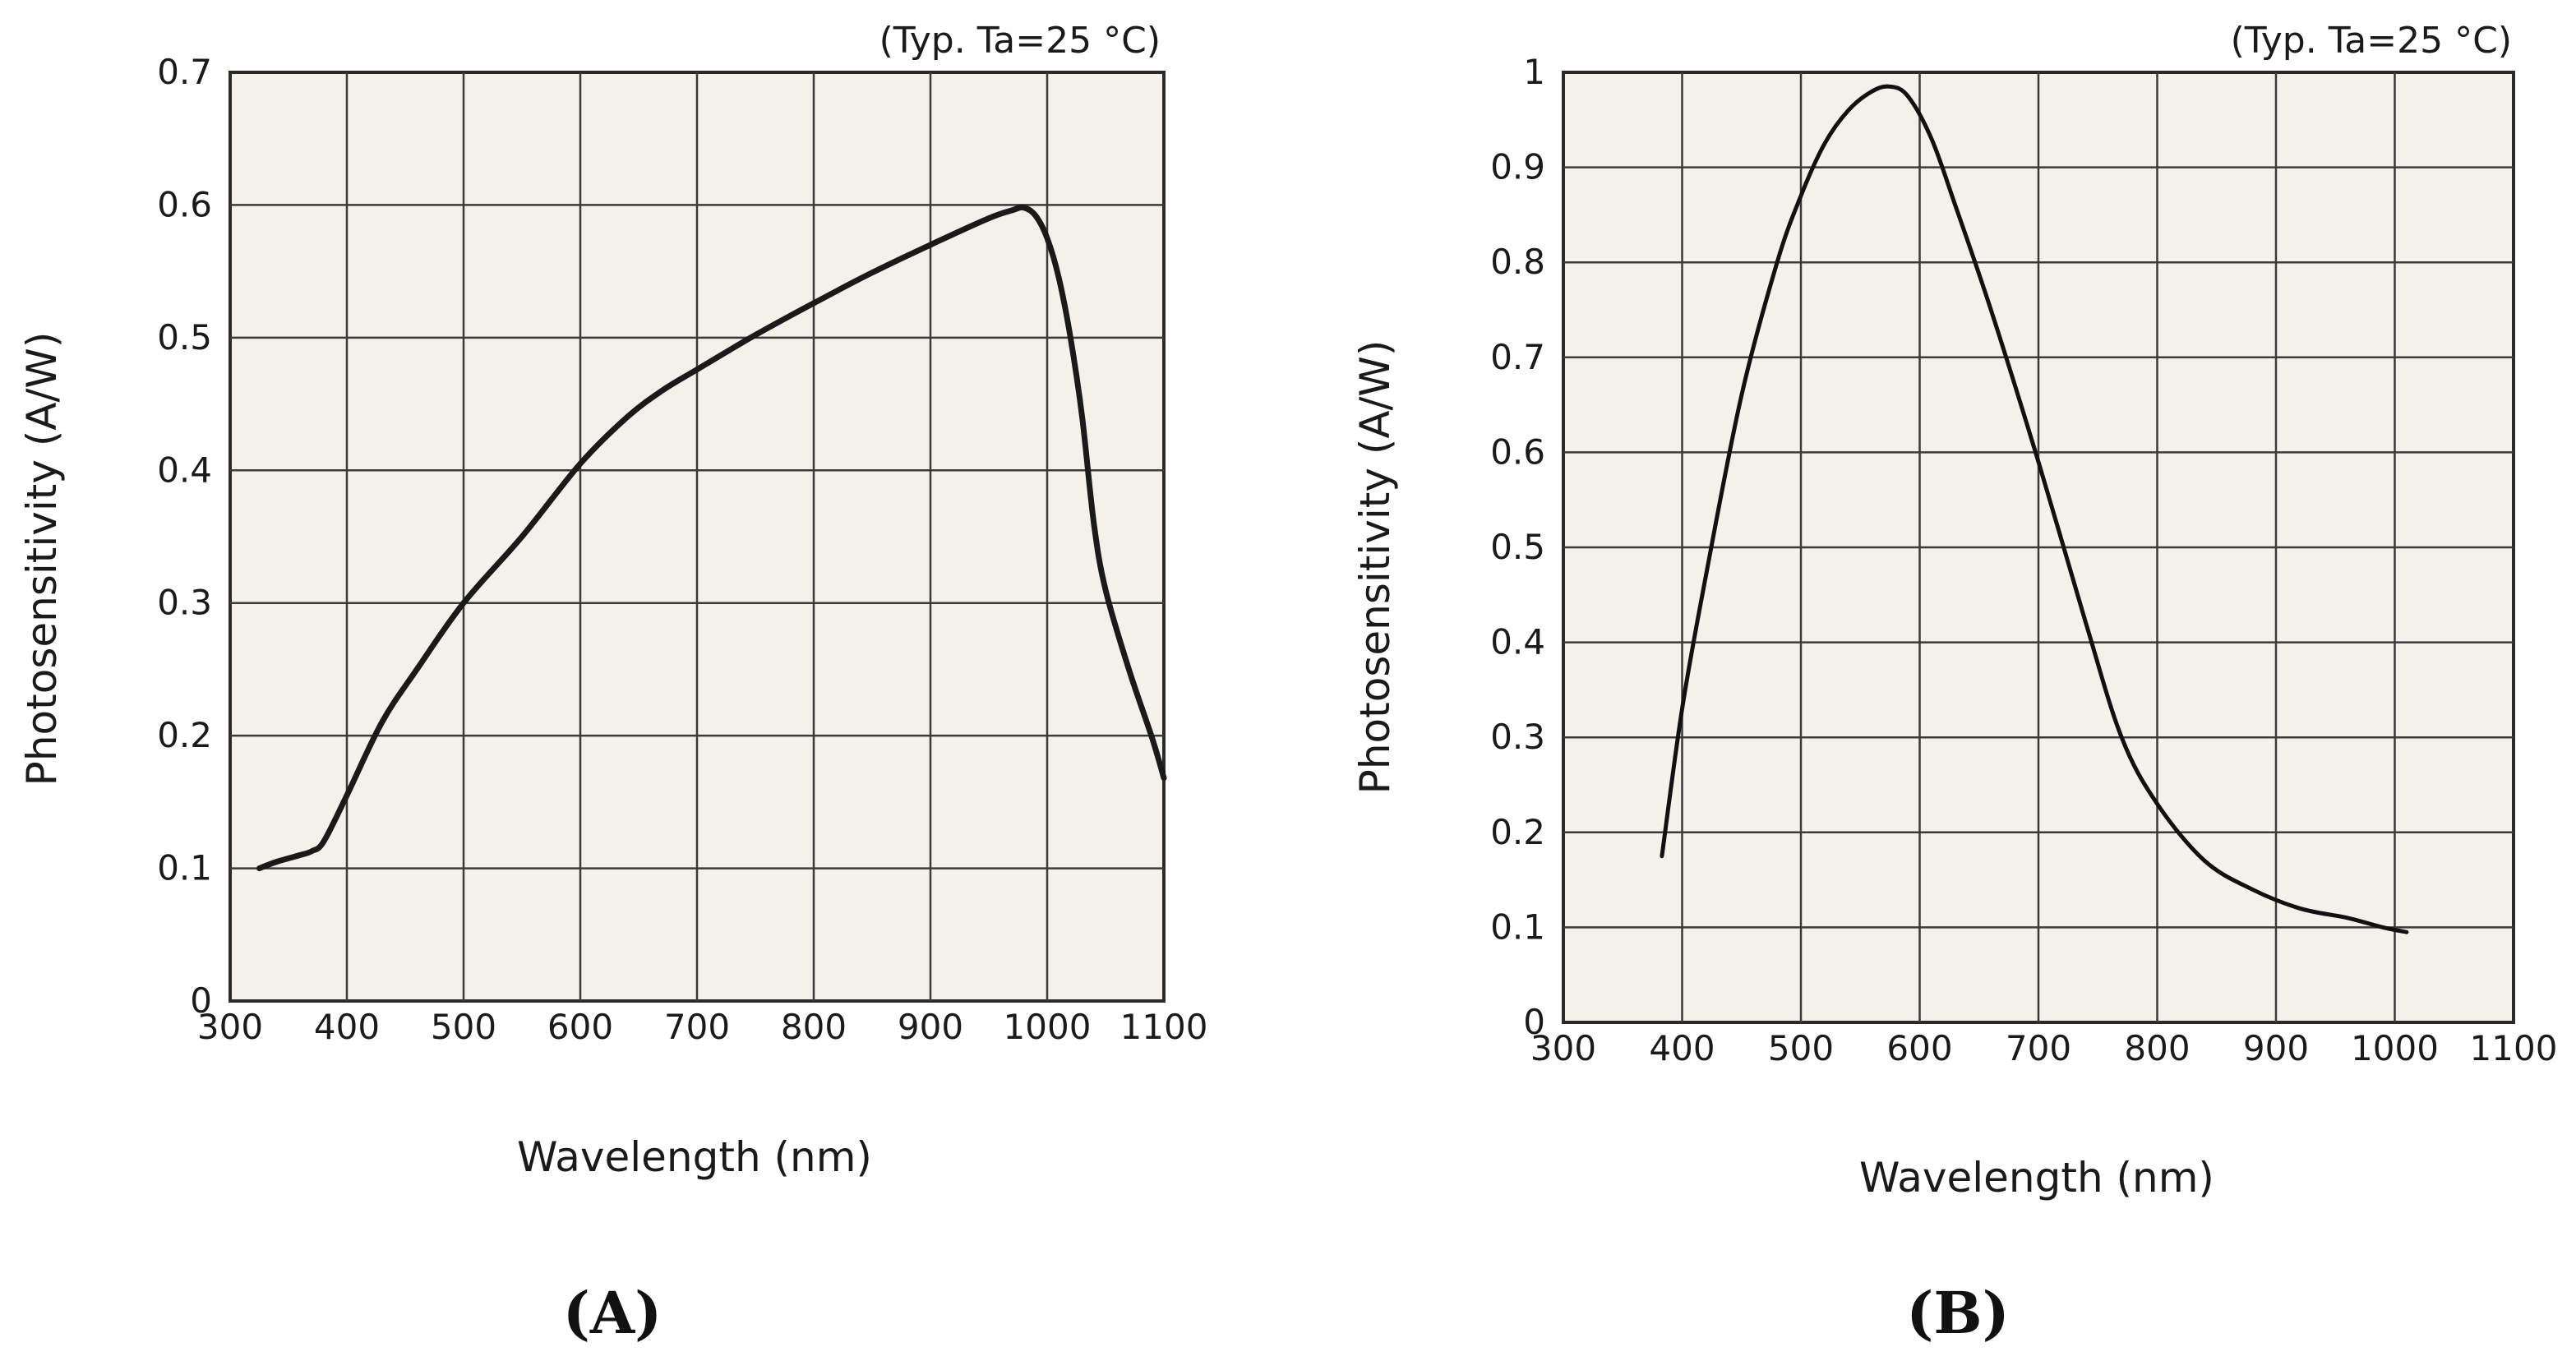 This screenshot has height=1370, width=2576. I want to click on y-tick-label-b: 0, so click(1534, 1022).